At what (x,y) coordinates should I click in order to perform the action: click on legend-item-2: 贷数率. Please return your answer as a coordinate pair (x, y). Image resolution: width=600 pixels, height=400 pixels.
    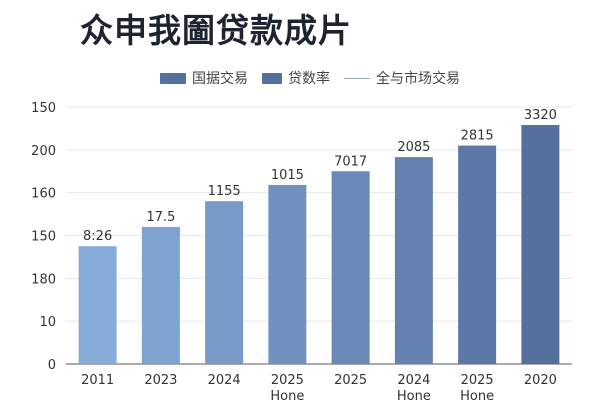
    Looking at the image, I should click on (296, 78).